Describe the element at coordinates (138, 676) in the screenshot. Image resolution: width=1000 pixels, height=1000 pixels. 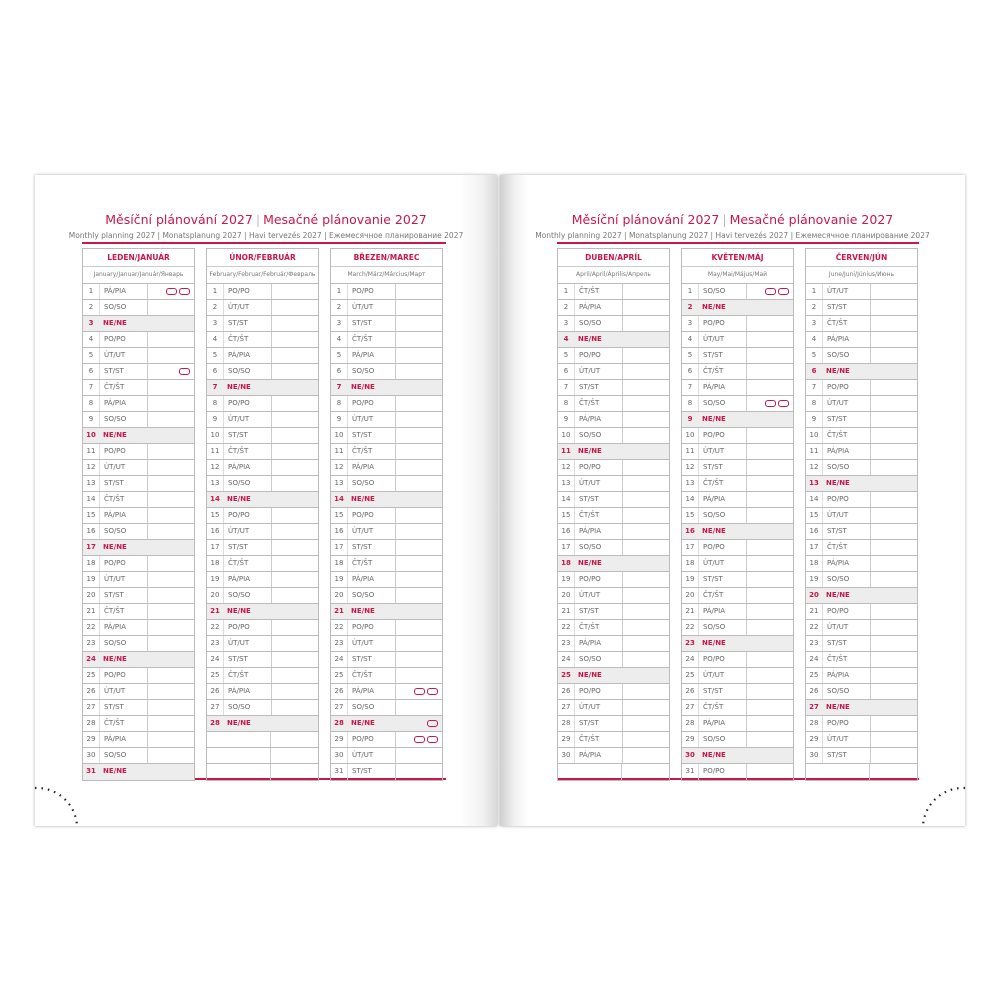
I see `day-row: 25 PO/PO` at that location.